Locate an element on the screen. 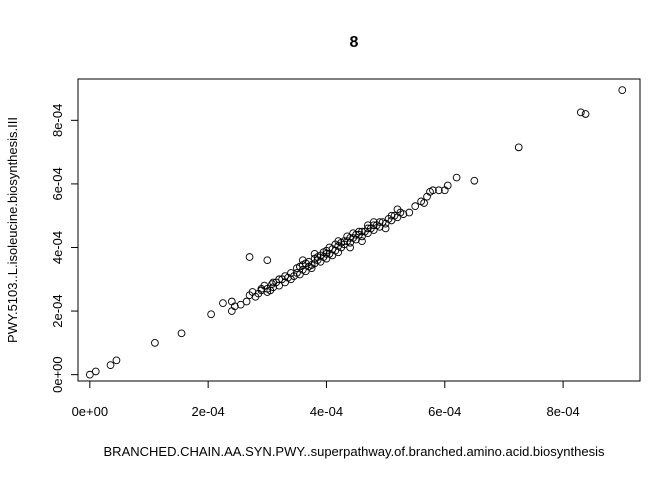 This screenshot has height=480, width=672. x-axis: 0e+00 2e-04 4e-04 6e-04 8e-04 is located at coordinates (326, 399).